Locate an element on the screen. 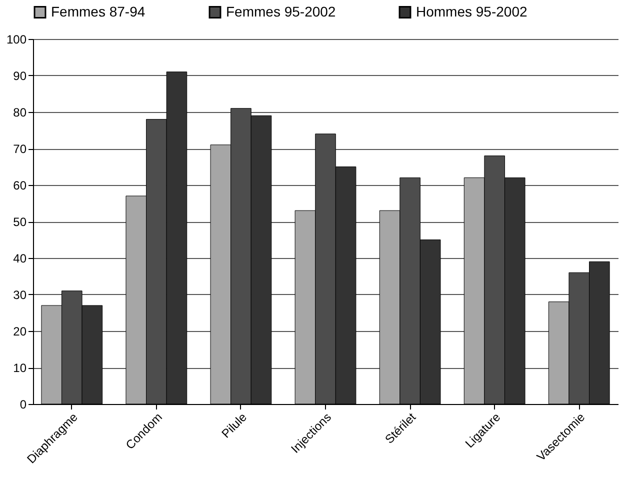  y-tick-label: 40 is located at coordinates (20, 259).